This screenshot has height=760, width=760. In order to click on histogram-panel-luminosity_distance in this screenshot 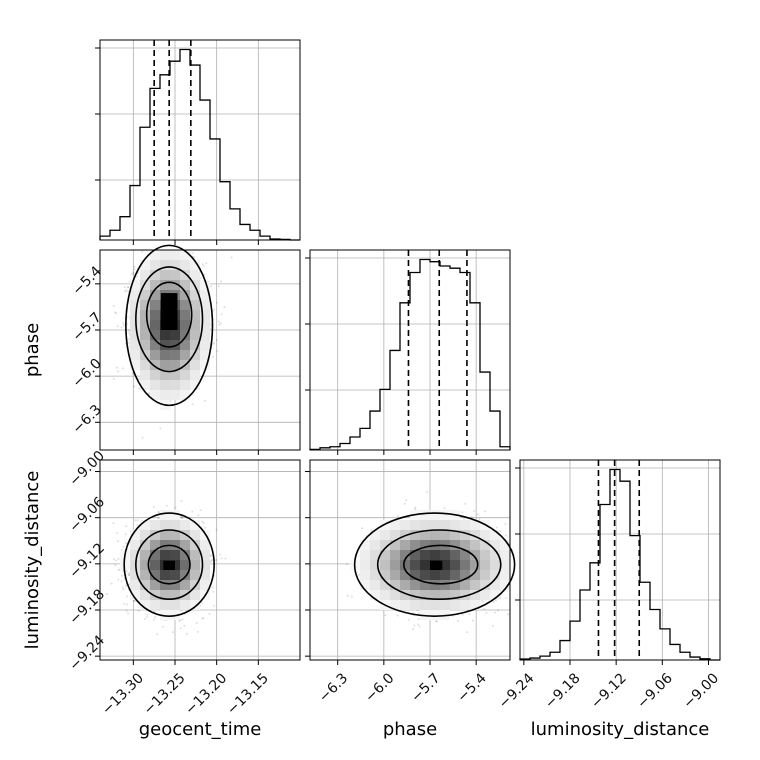, I will do `click(620, 560)`.